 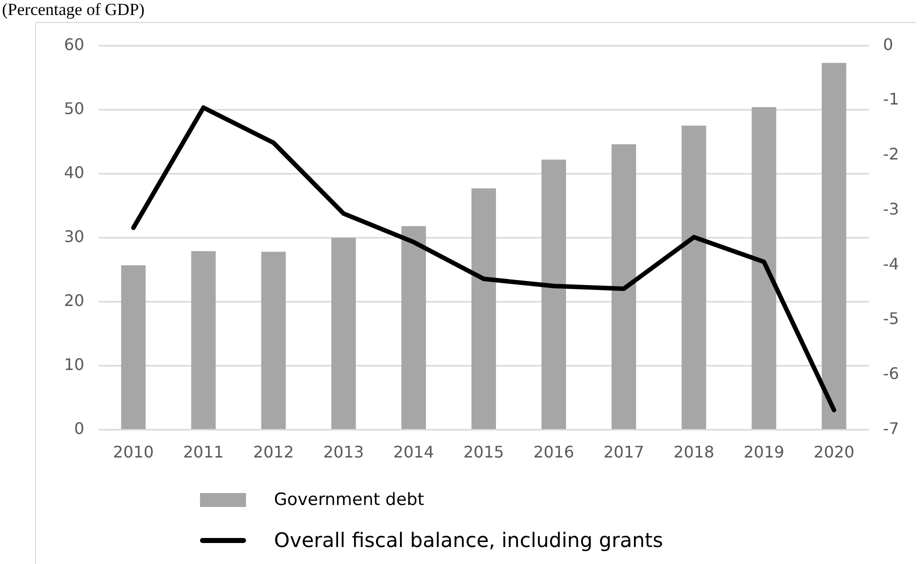 I want to click on y-tick-label: 40, so click(x=74, y=172).